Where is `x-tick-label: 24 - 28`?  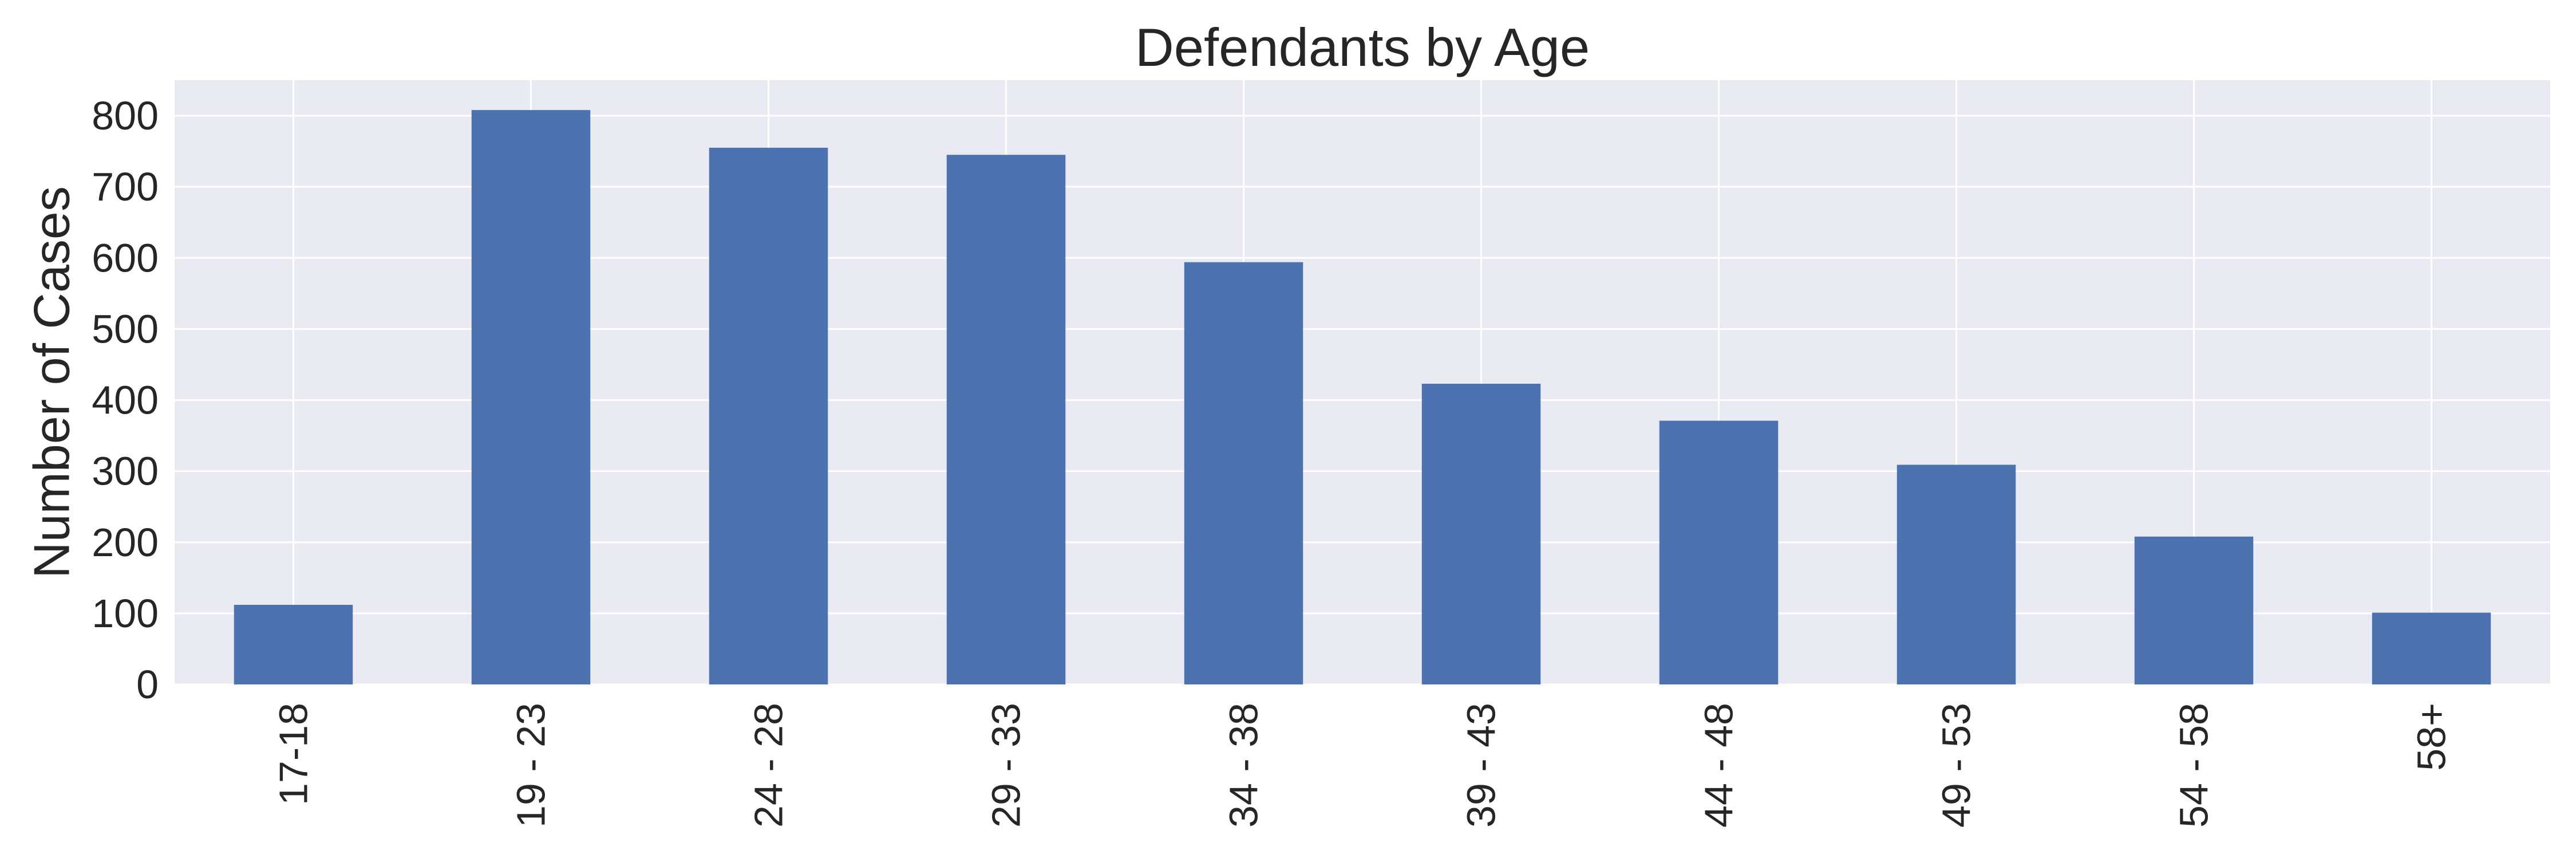 x-tick-label: 24 - 28 is located at coordinates (768, 766).